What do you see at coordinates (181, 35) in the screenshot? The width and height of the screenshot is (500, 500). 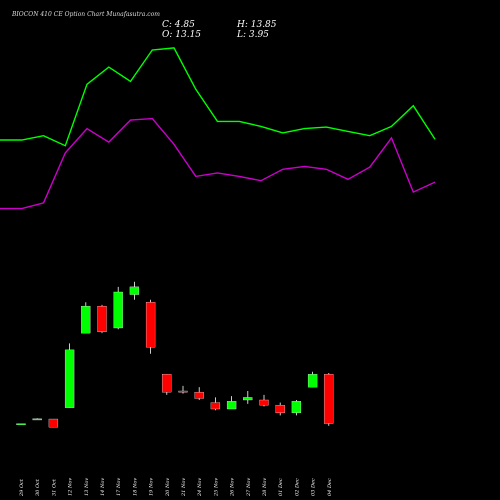 I see `open-value: O: 13.15` at bounding box center [181, 35].